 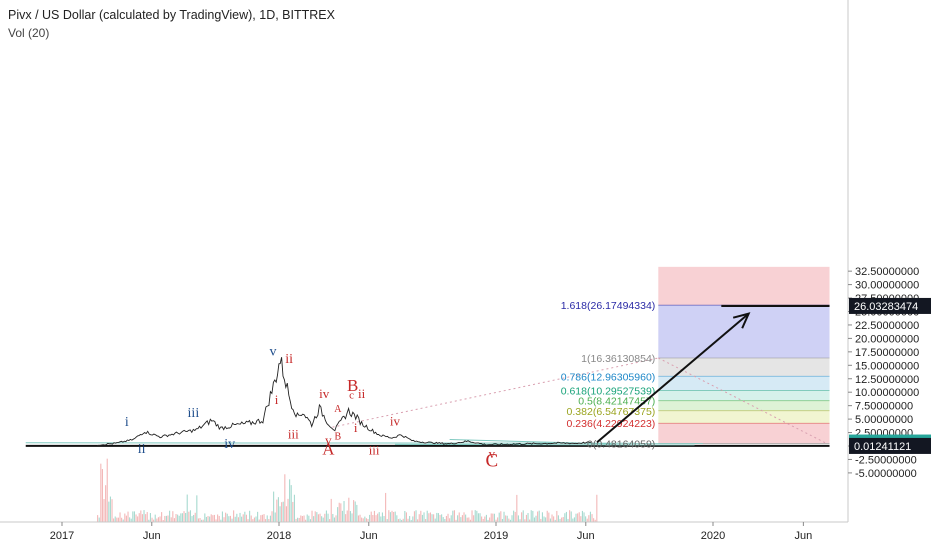 What do you see at coordinates (616, 402) in the screenshot?
I see `fib-label-4: 0.5(8.42147457)` at bounding box center [616, 402].